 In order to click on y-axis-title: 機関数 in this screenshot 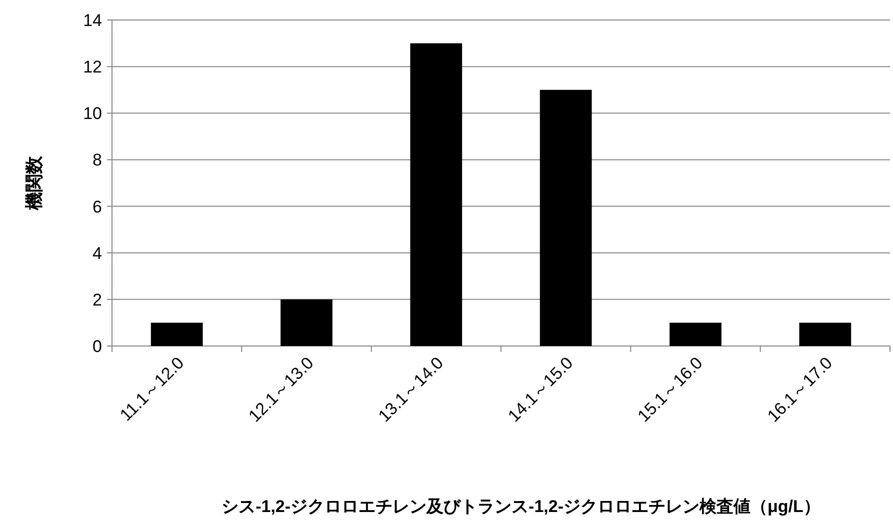, I will do `click(34, 183)`.